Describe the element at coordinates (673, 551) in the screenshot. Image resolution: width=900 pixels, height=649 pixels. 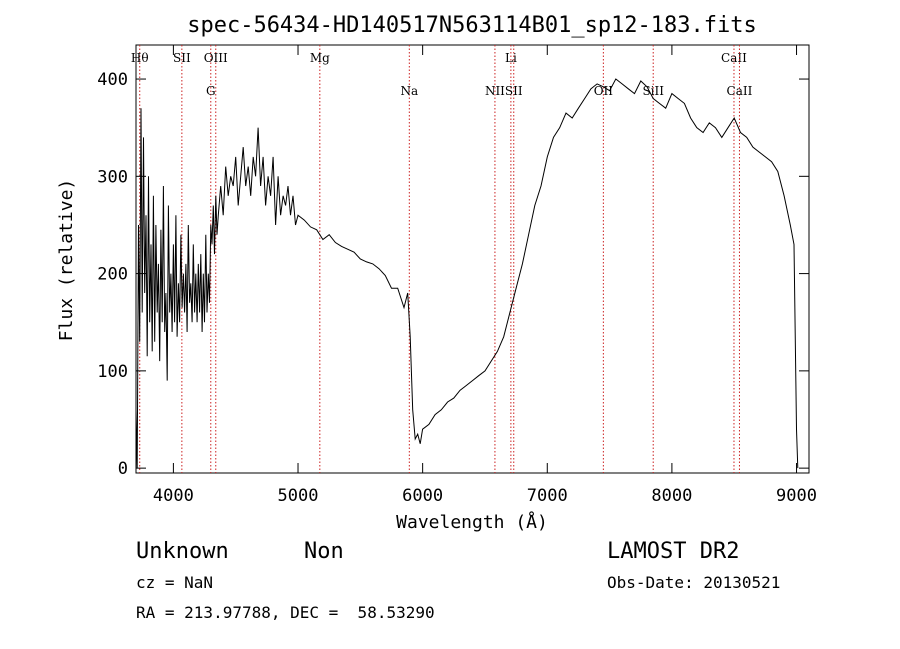
I see `survey-label: LAMOST DR2` at that location.